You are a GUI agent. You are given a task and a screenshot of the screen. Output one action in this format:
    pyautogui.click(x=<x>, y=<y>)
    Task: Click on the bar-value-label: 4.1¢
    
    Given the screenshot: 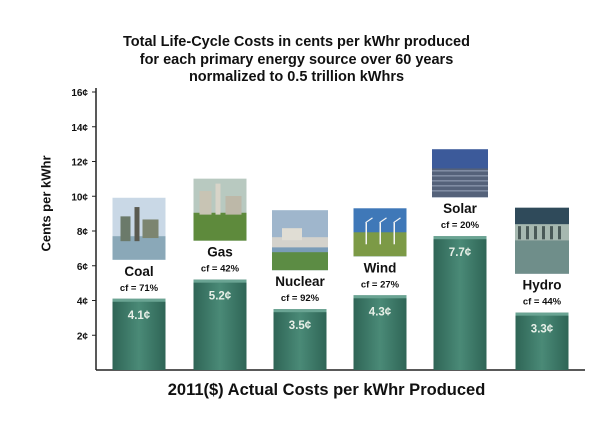 What is the action you would take?
    pyautogui.click(x=139, y=316)
    